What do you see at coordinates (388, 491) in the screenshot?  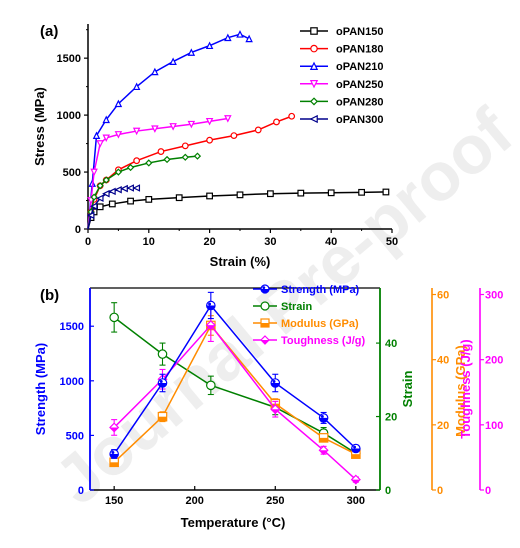 I see `strain-tick-label: 0` at bounding box center [388, 491].